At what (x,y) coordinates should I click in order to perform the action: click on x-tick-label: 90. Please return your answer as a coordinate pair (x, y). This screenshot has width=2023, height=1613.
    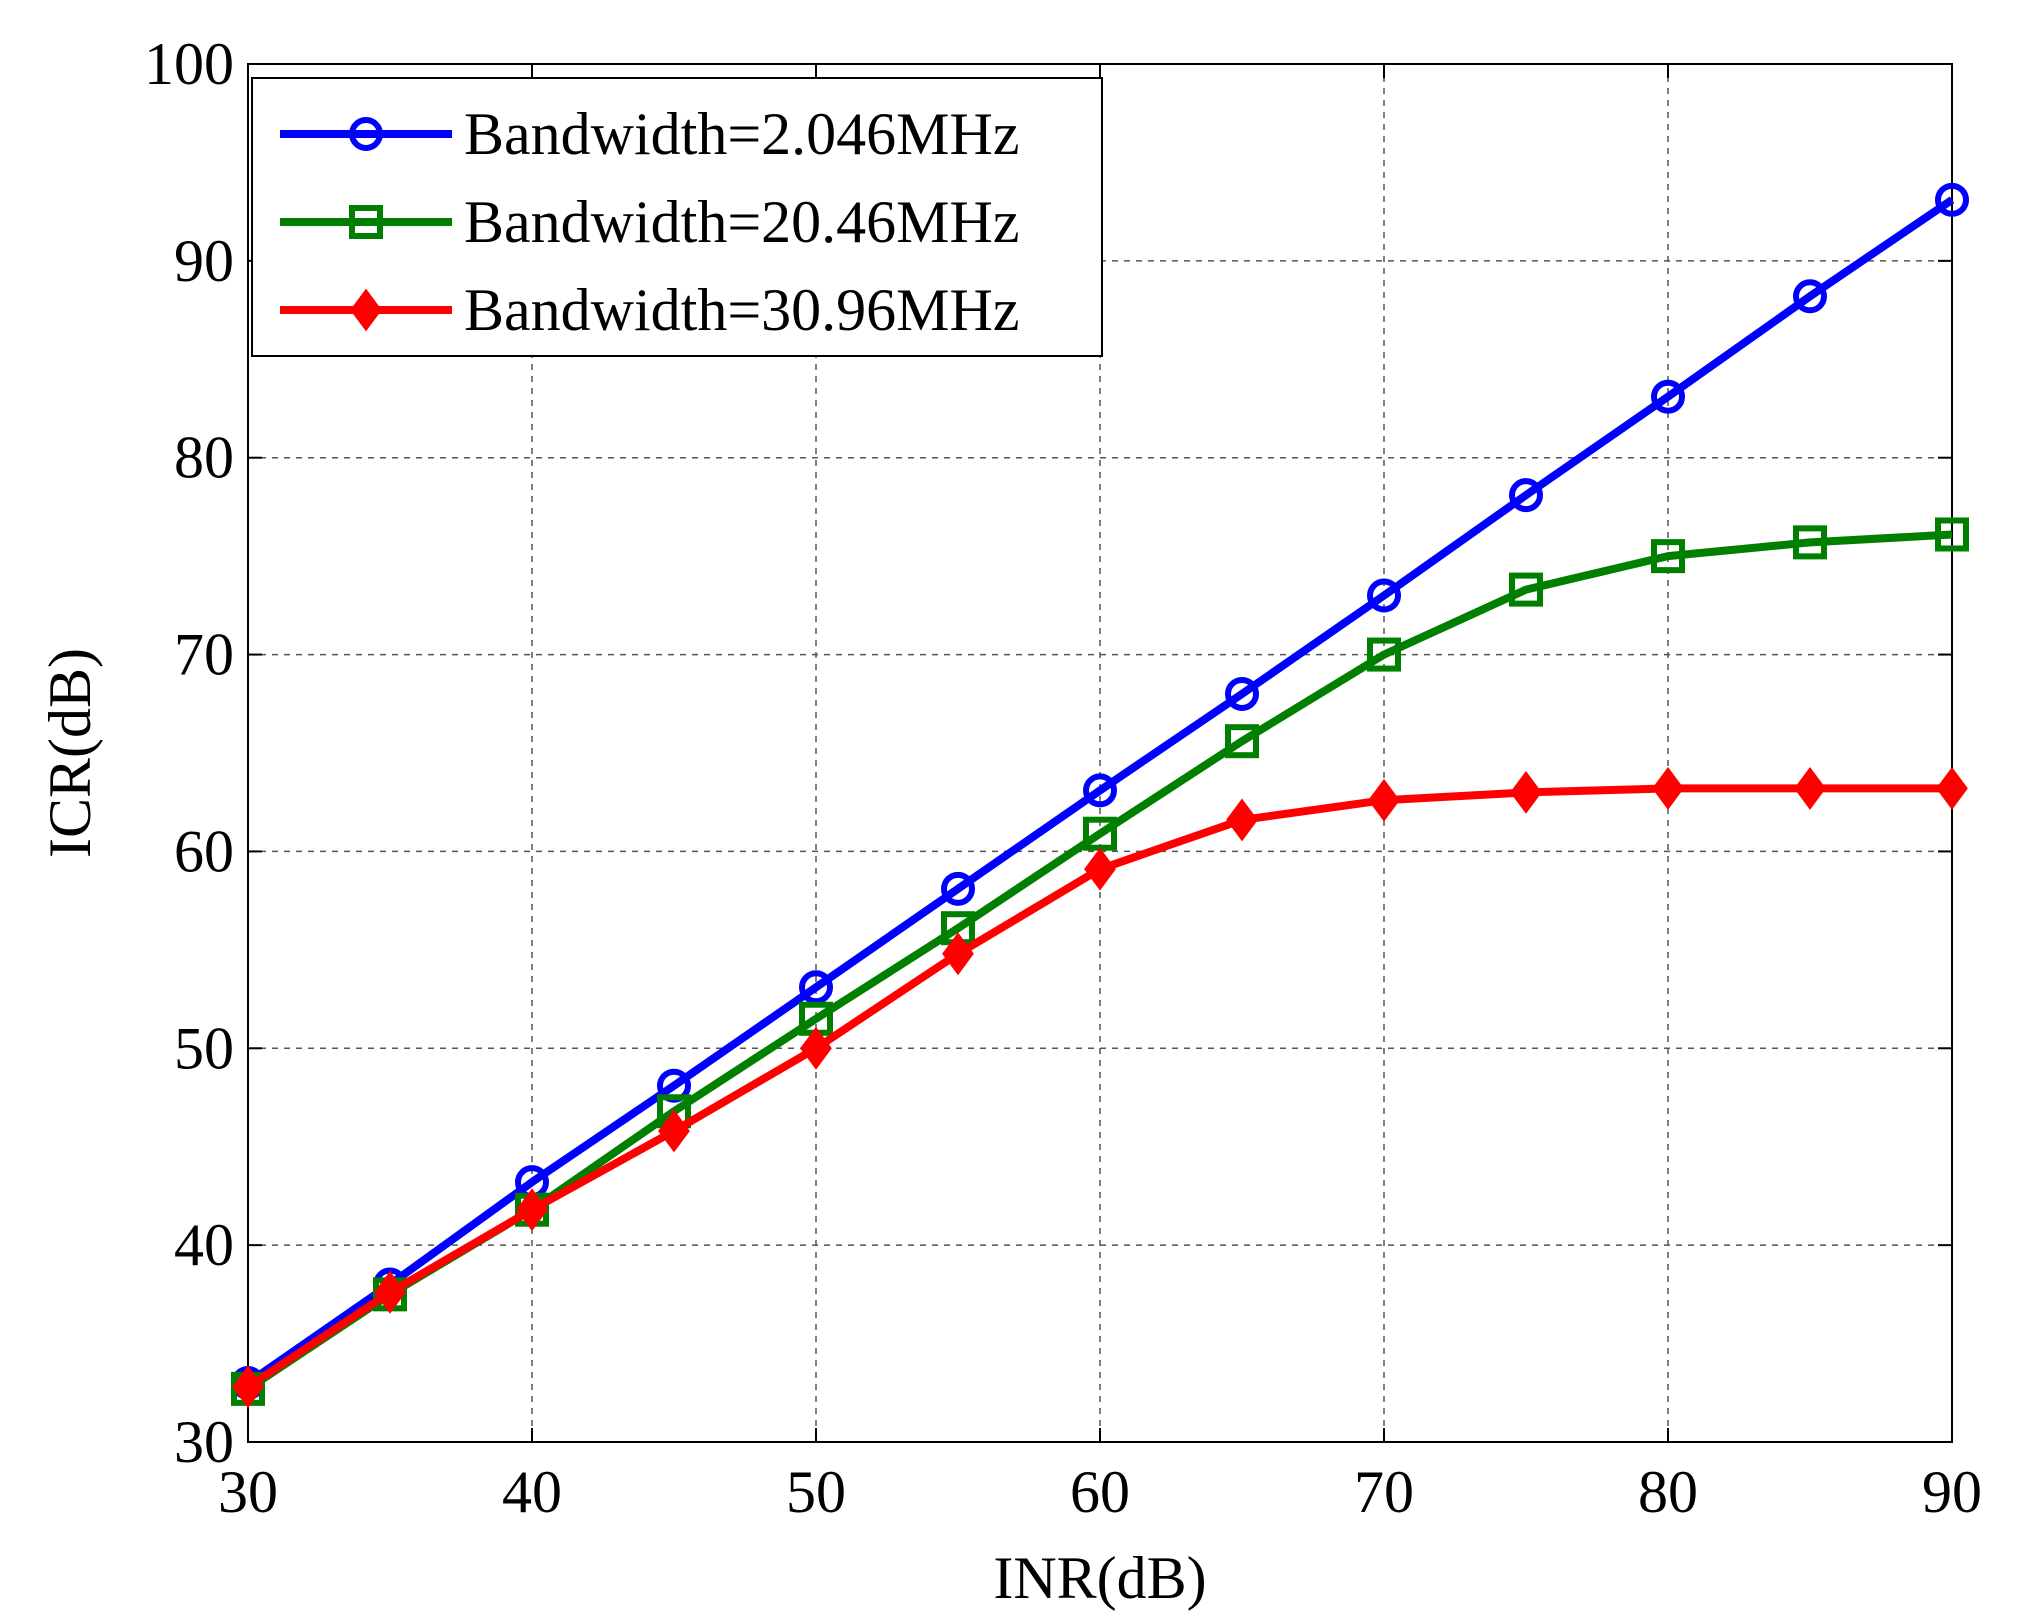
    Looking at the image, I should click on (1952, 1492).